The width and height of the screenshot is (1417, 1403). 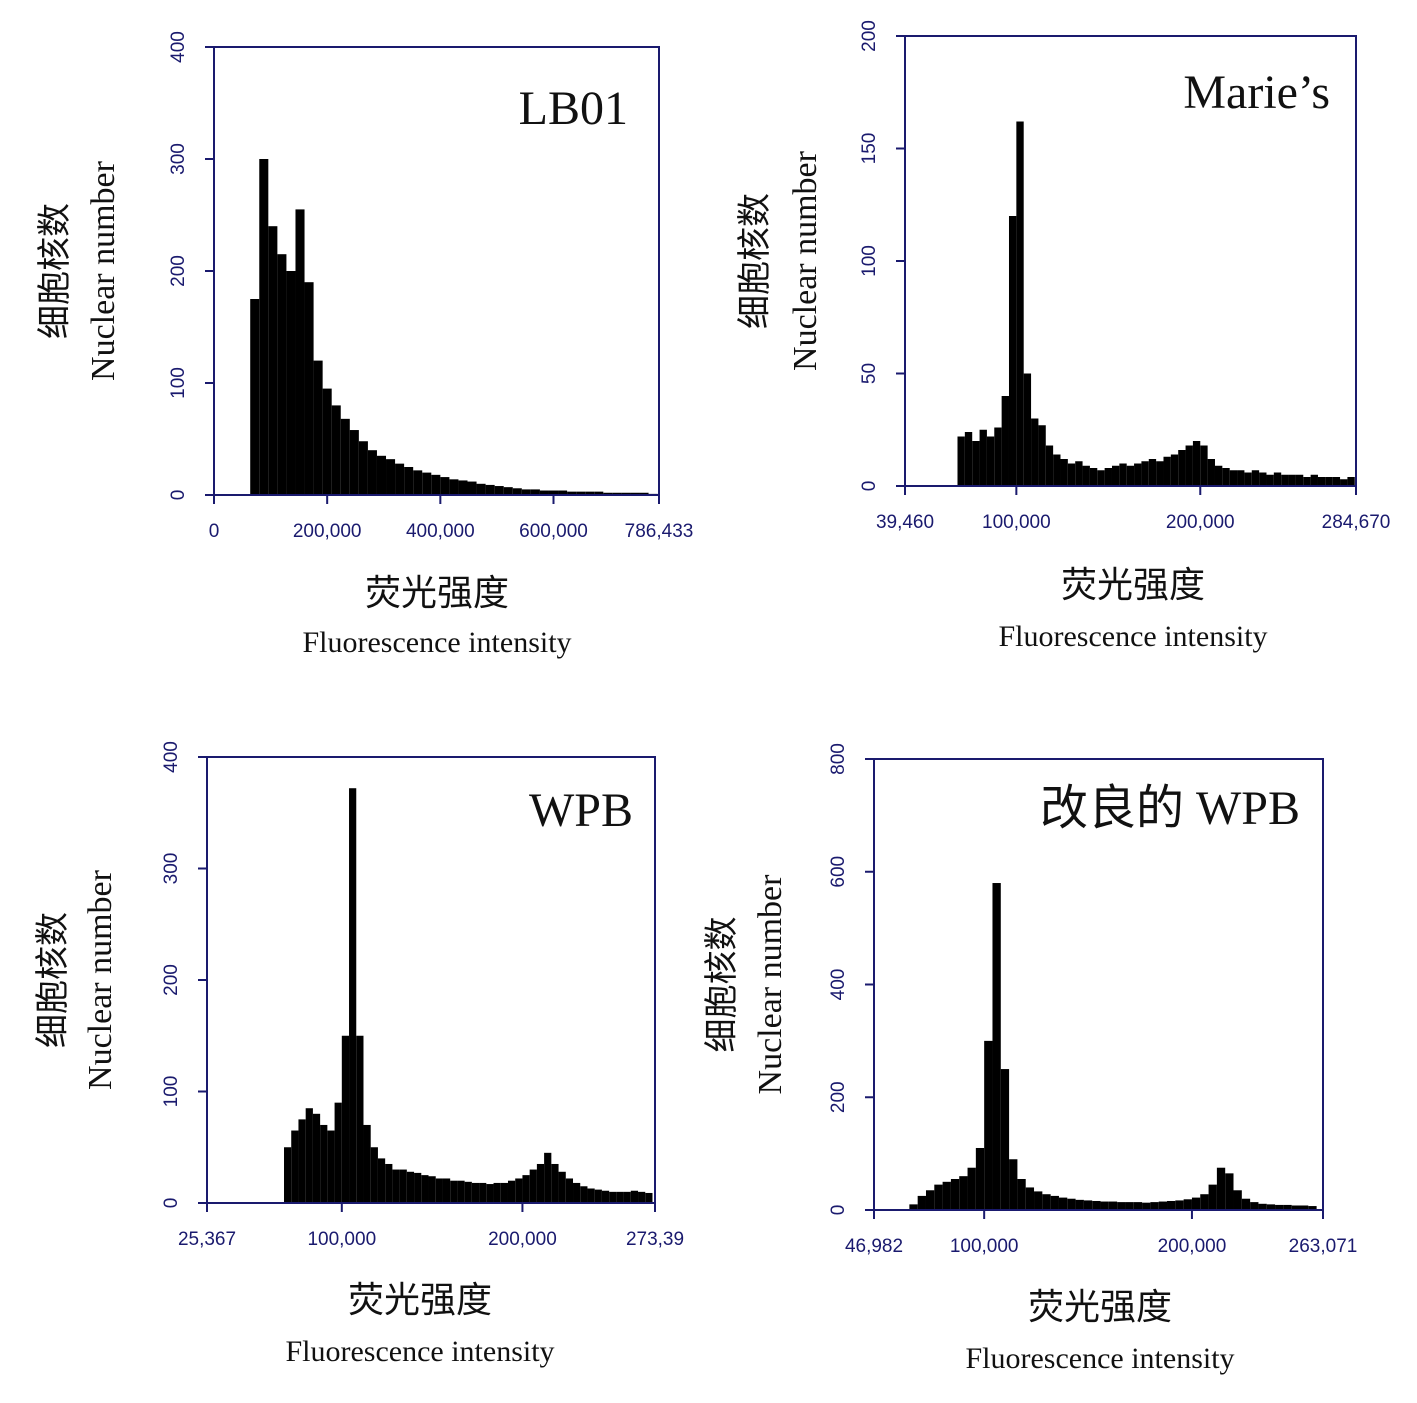 I want to click on x-axis-label-zh: 荧光强度, so click(x=1100, y=1307).